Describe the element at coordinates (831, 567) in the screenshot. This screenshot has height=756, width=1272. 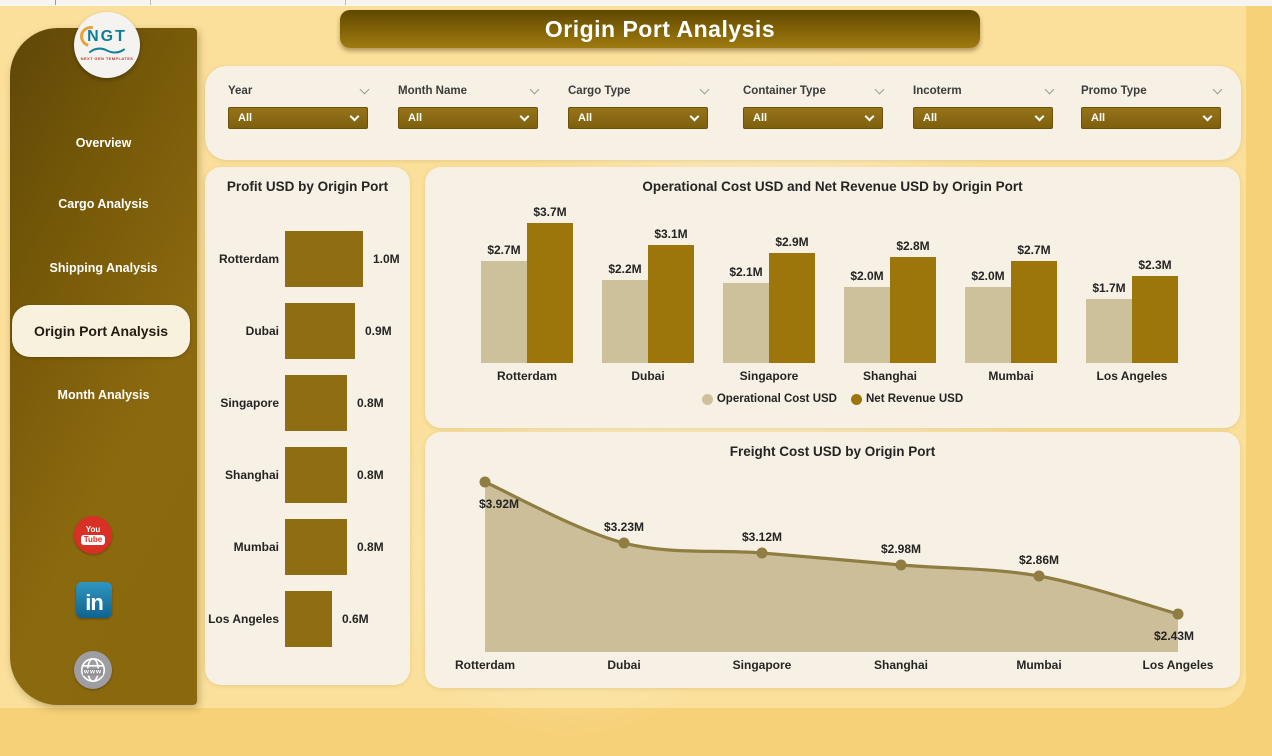
I see `area-fill` at that location.